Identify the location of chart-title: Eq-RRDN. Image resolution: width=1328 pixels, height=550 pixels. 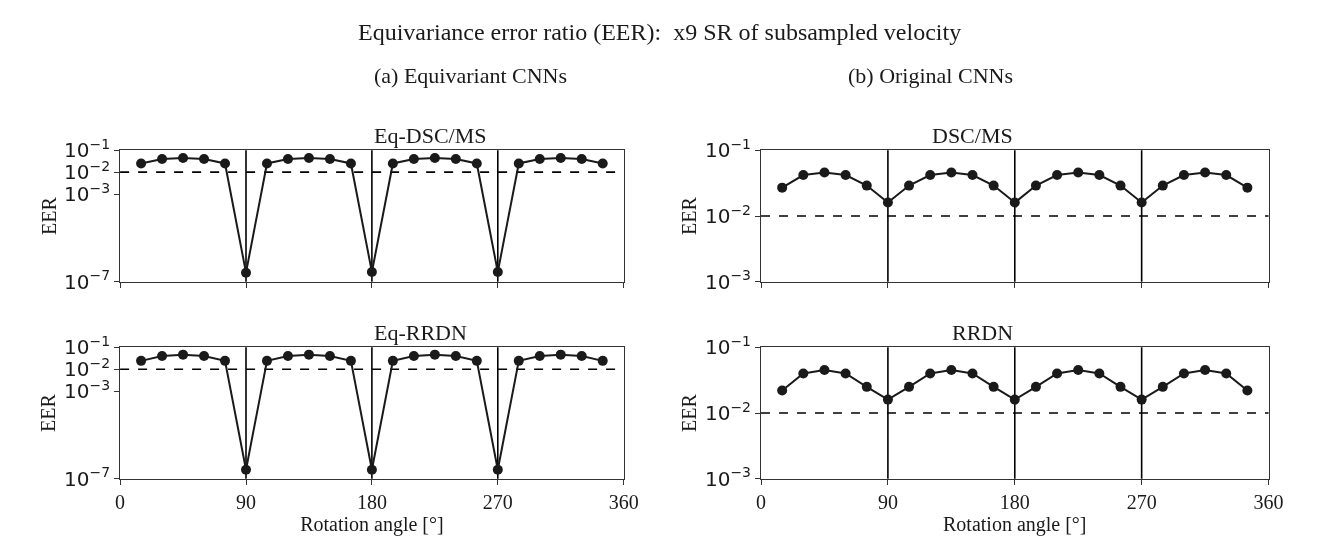
(420, 332).